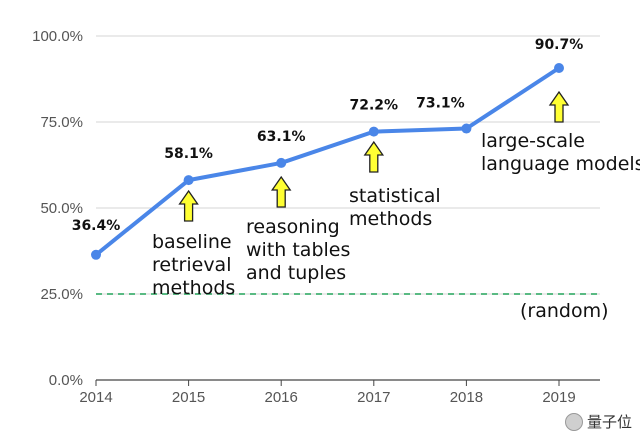  Describe the element at coordinates (281, 137) in the screenshot. I see `data-label: 63.1%` at that location.